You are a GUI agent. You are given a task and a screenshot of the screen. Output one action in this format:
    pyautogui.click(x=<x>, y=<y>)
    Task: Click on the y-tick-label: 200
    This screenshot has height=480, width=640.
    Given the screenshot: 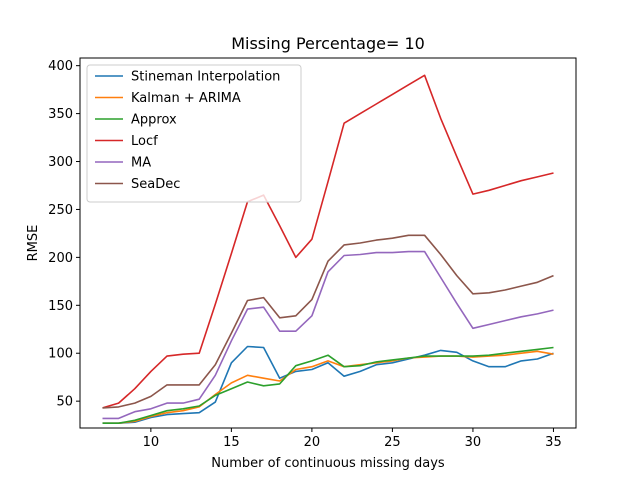 What is the action you would take?
    pyautogui.click(x=60, y=258)
    